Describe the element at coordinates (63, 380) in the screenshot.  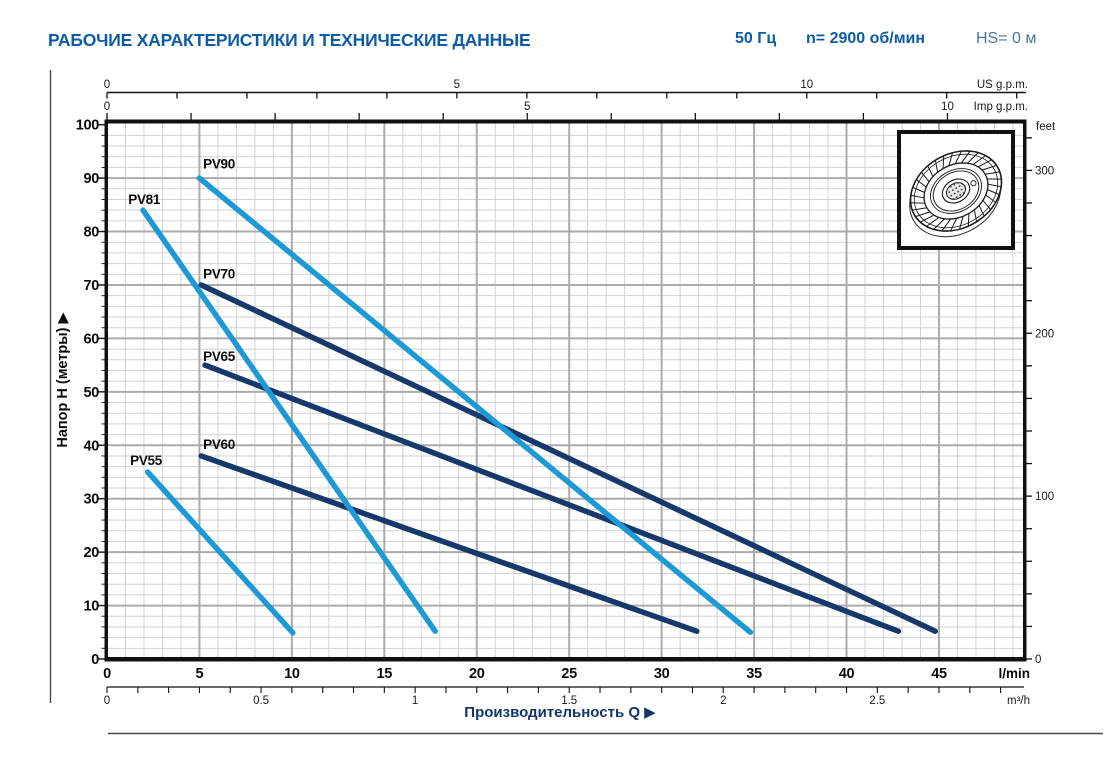
I see `y-axis-title: Напор H (метры) ▶` at that location.